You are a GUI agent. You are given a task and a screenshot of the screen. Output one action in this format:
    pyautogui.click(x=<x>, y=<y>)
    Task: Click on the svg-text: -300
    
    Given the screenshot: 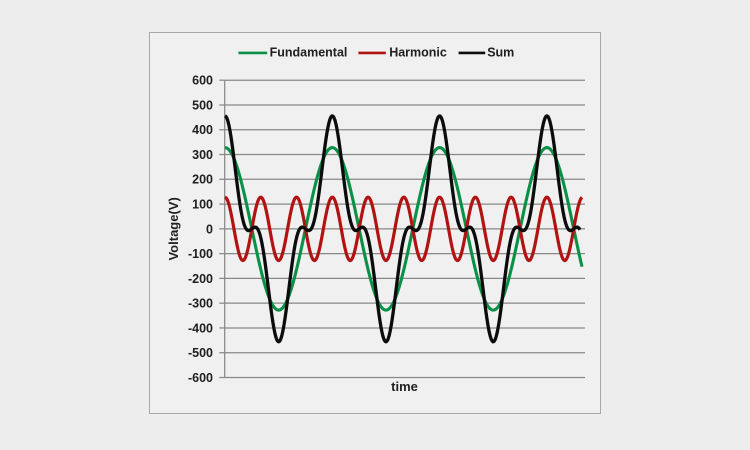 What is the action you would take?
    pyautogui.click(x=200, y=304)
    